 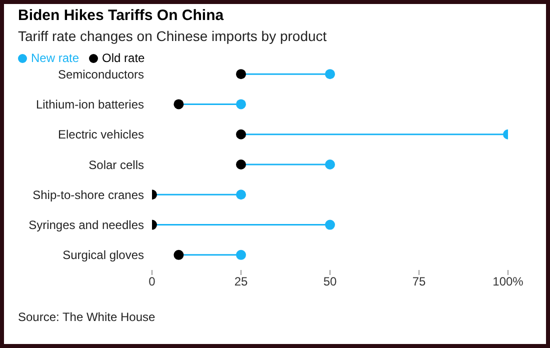 What do you see at coordinates (101, 74) in the screenshot?
I see `y-tick-label: Semiconductors` at bounding box center [101, 74].